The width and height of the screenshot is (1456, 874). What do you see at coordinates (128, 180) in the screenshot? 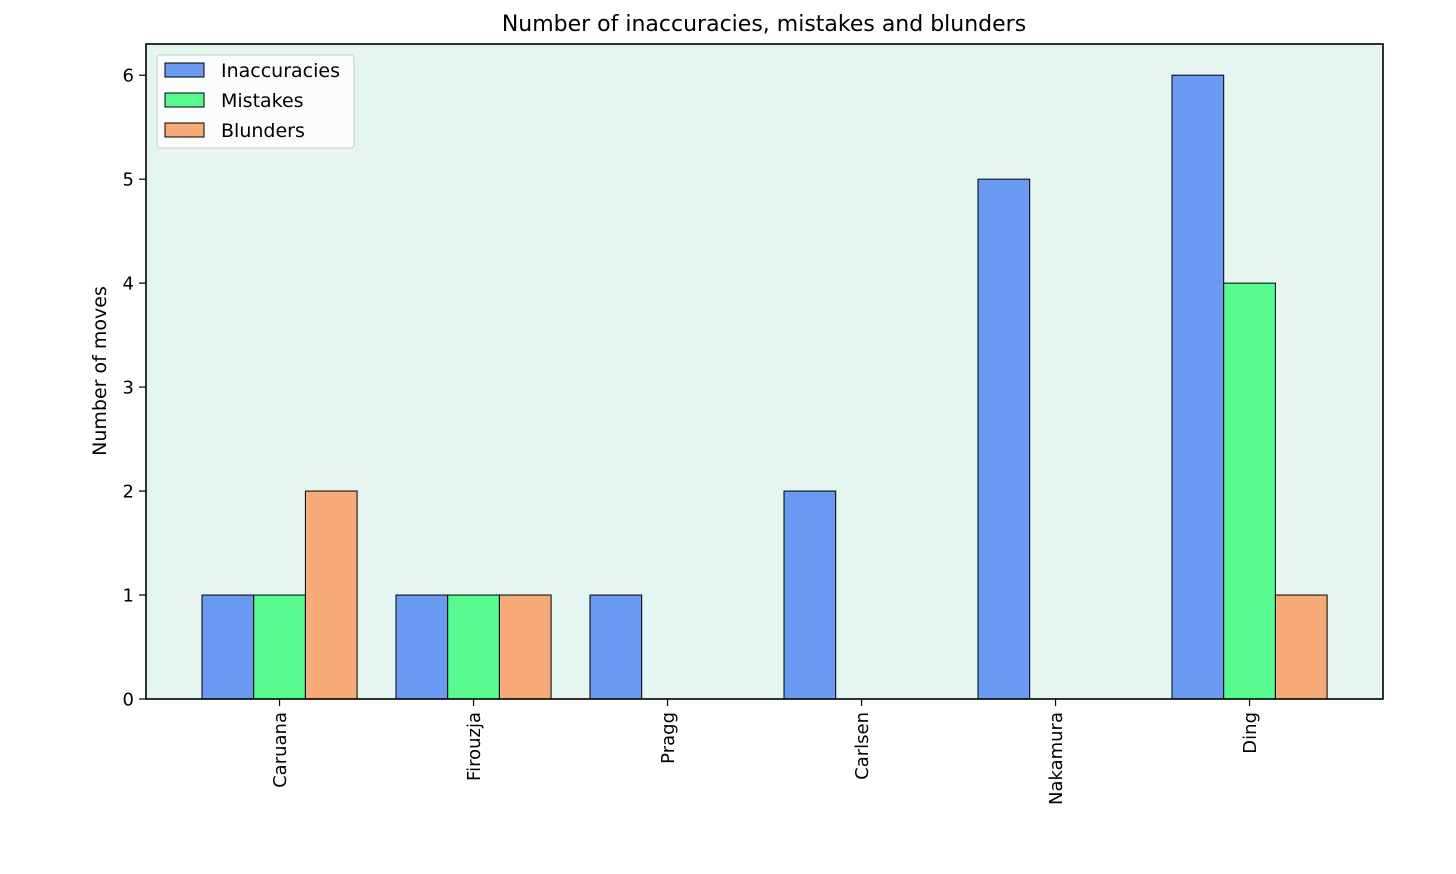
I see `y-tick-label: 5` at bounding box center [128, 180].